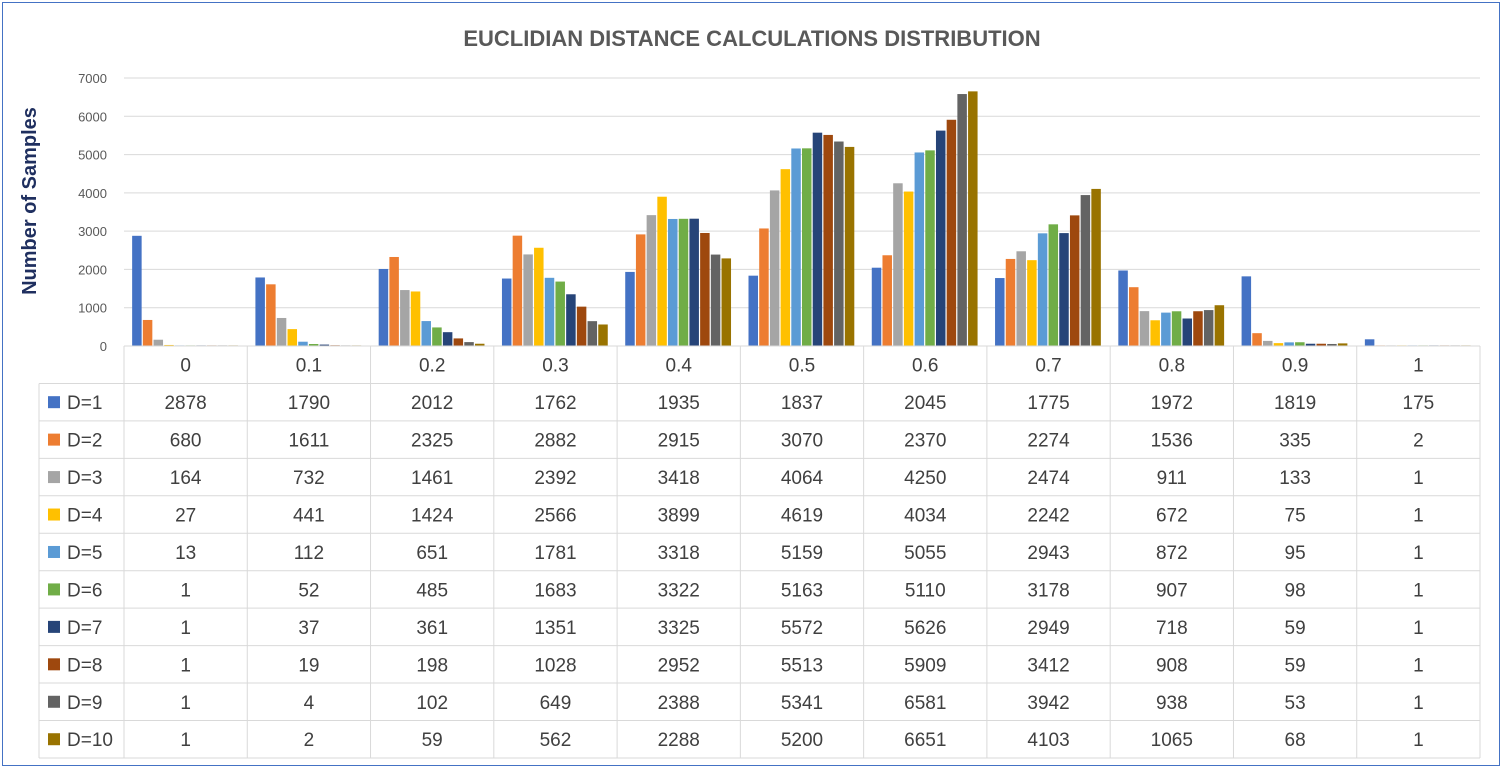 The height and width of the screenshot is (770, 1504). Describe the element at coordinates (679, 590) in the screenshot. I see `data-label: 3322` at that location.